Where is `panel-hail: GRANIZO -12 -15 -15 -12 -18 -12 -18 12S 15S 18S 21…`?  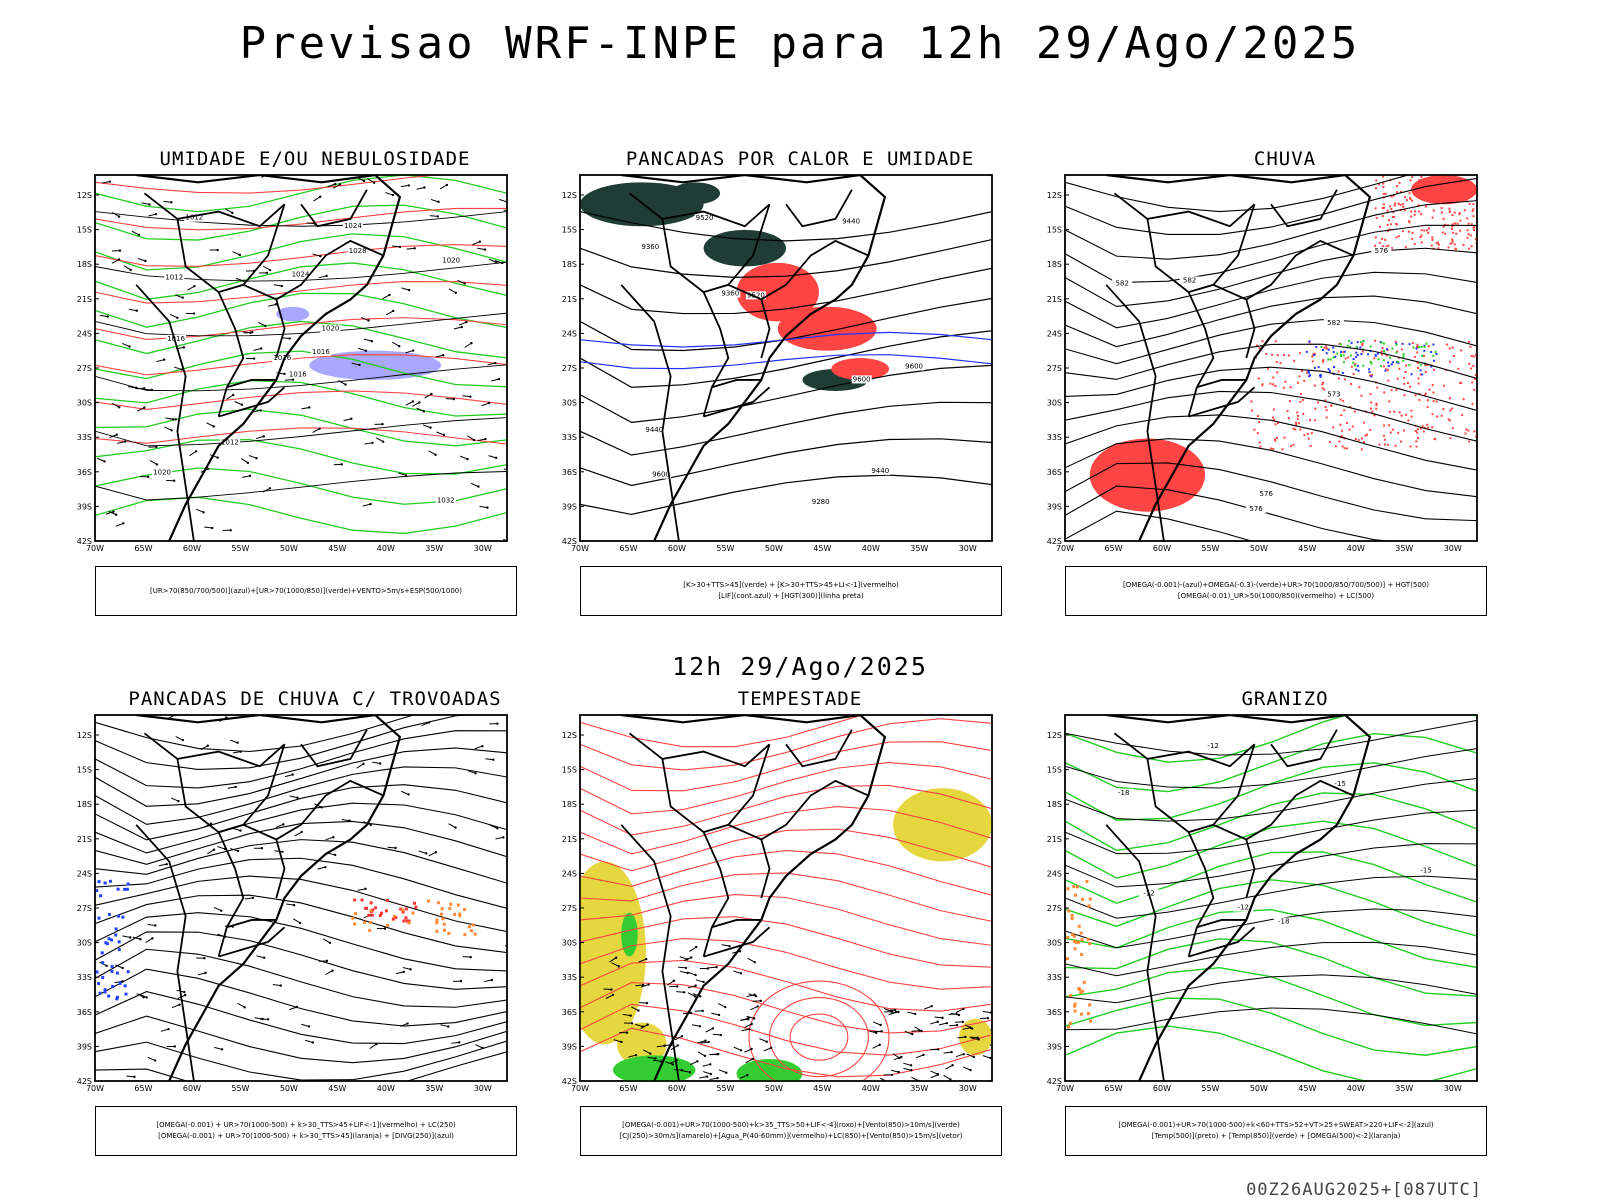 panel-hail: GRANIZO -12 -15 -15 -12 -18 -12 -18 12S 15S 18S 21… is located at coordinates (1285, 923).